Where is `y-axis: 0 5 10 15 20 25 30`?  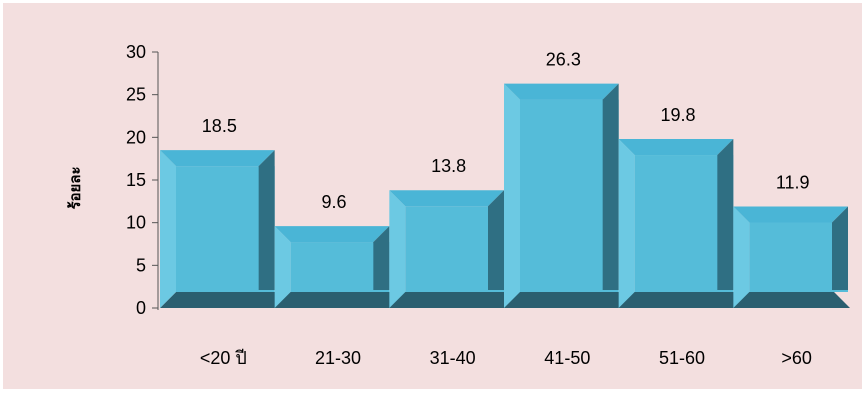 y-axis: 0 5 10 15 20 25 30 is located at coordinates (142, 180).